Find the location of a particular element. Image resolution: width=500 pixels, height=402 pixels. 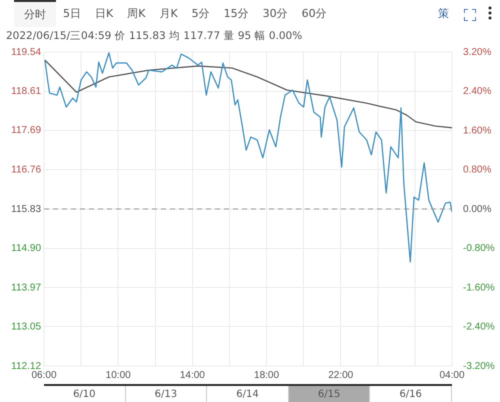

y2-tick-label: -2.40% is located at coordinates (479, 327).